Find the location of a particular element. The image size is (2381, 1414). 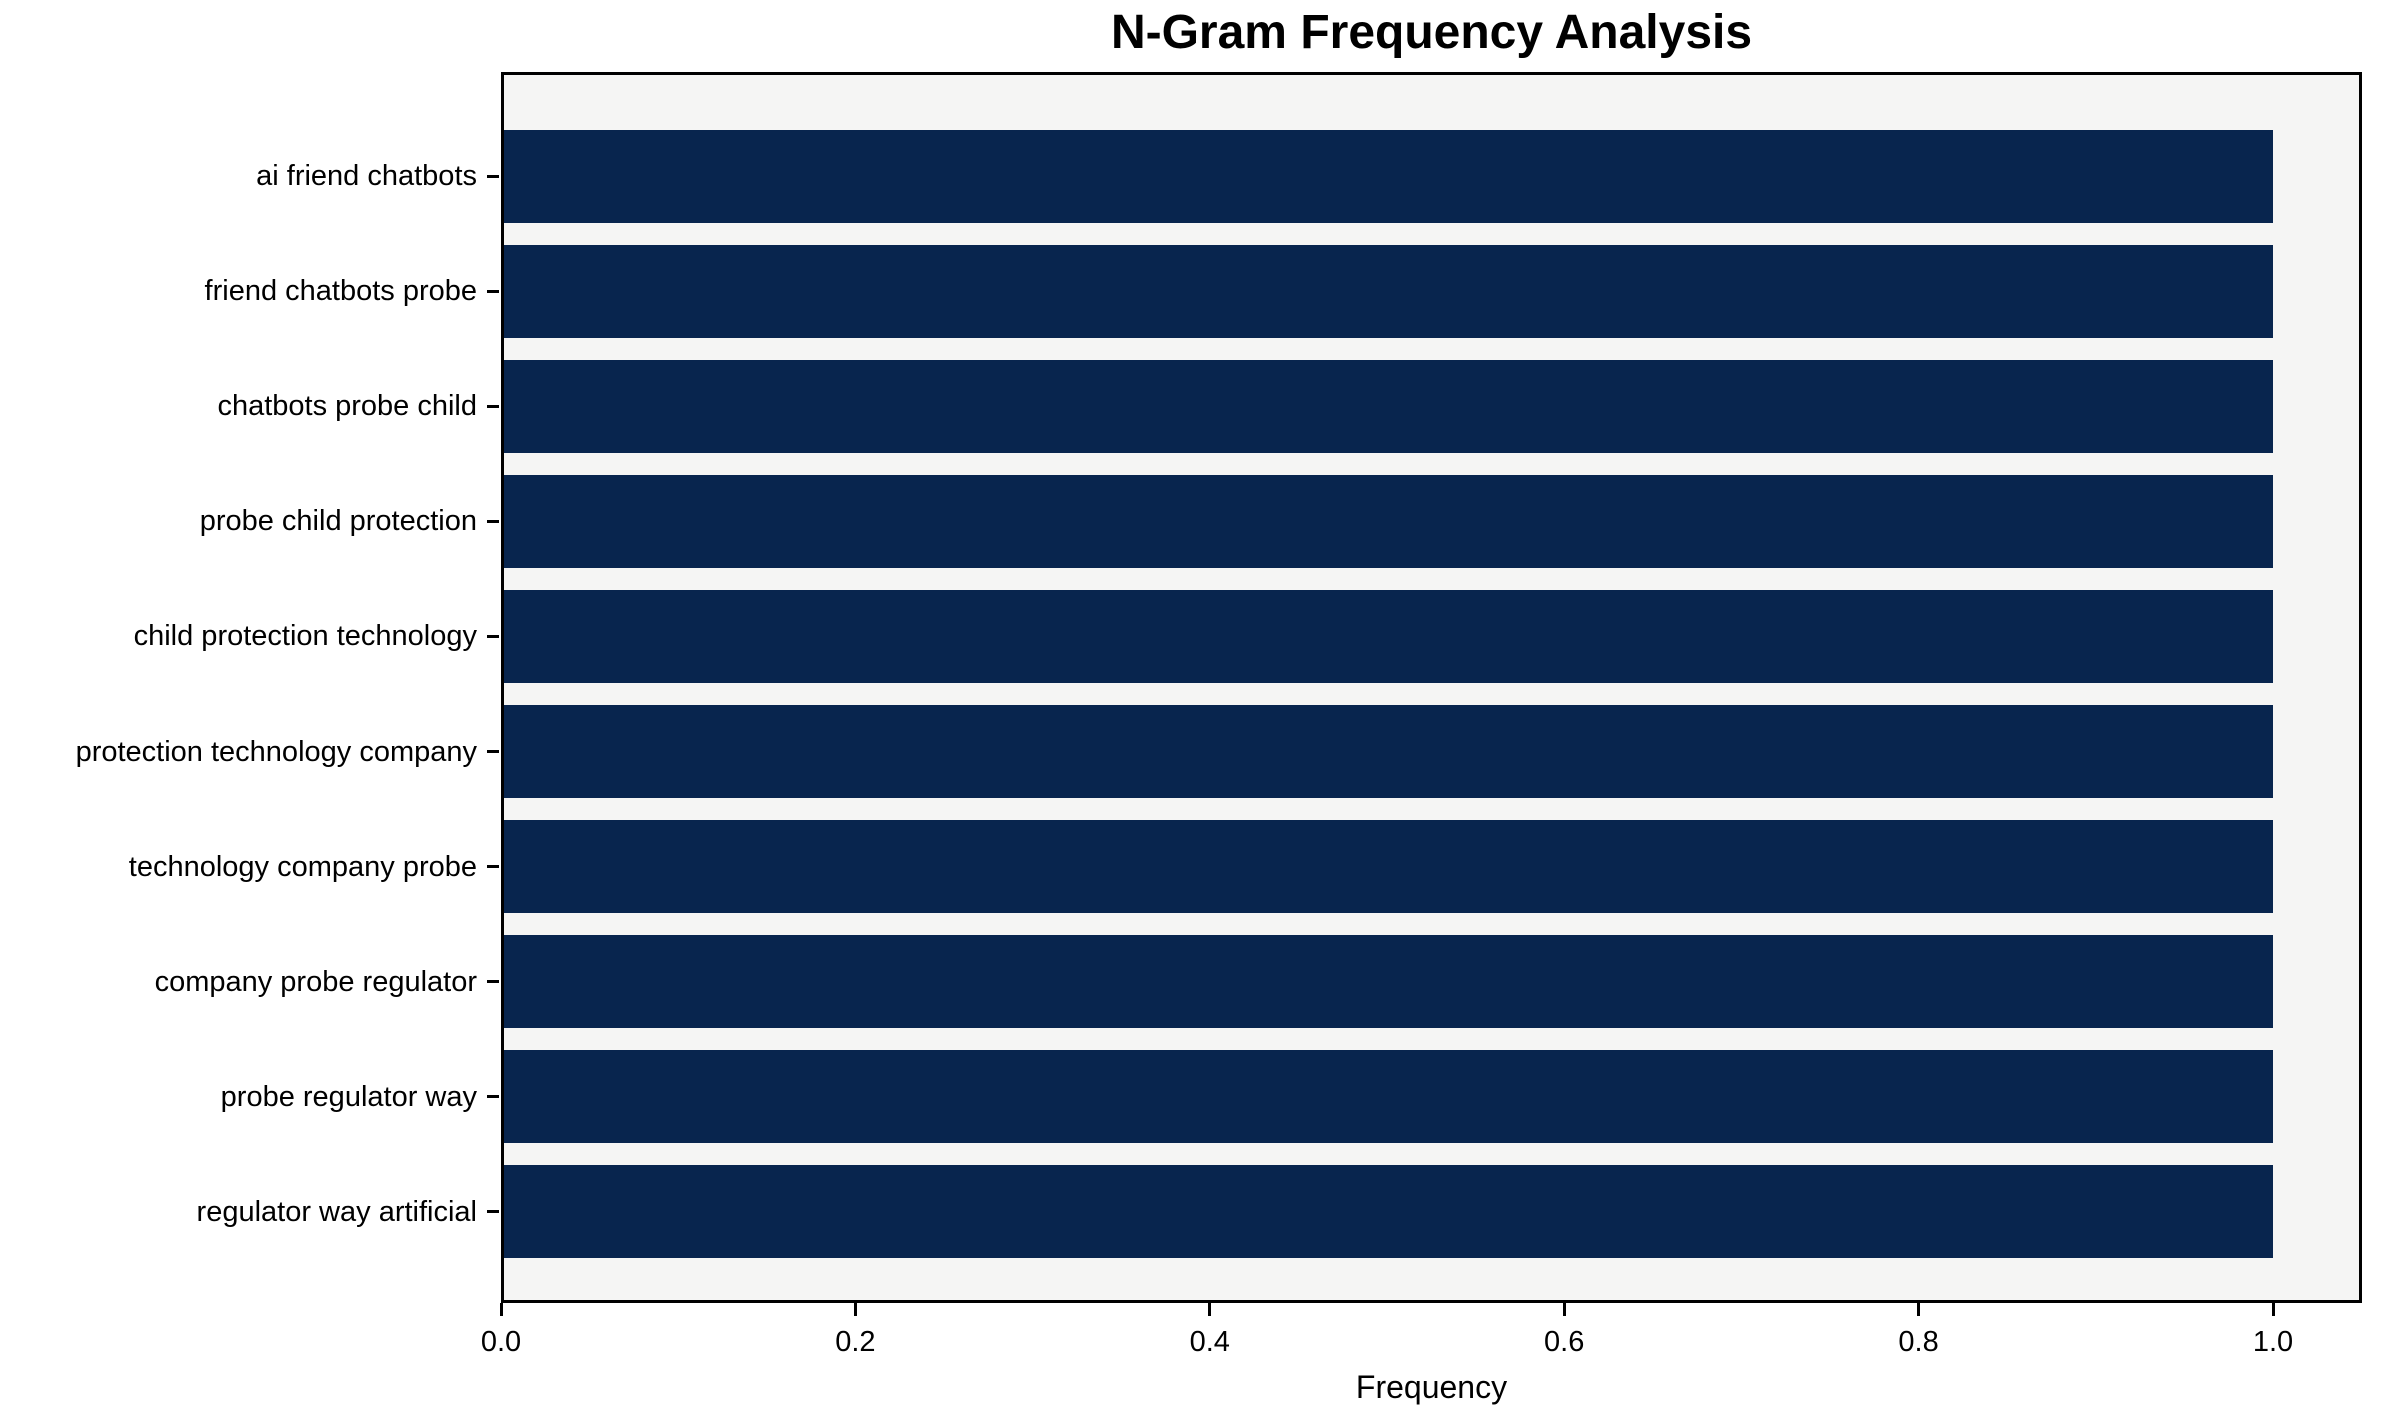

y-tick-label: child protection technology is located at coordinates (305, 636).